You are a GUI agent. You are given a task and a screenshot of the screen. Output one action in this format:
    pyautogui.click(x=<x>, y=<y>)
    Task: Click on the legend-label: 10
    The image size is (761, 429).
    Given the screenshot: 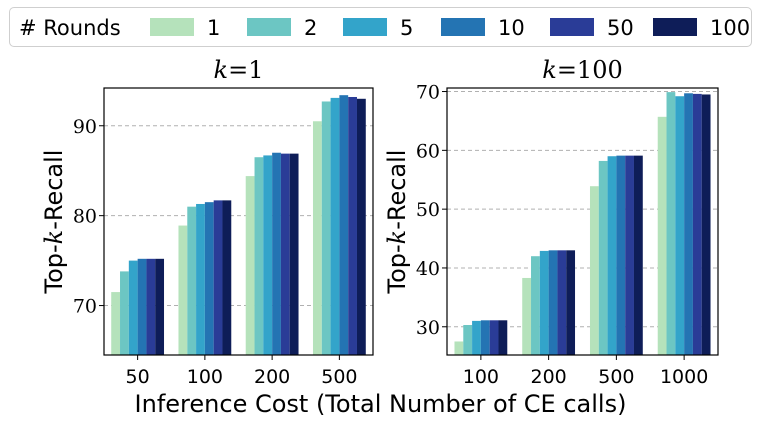 What is the action you would take?
    pyautogui.click(x=511, y=28)
    